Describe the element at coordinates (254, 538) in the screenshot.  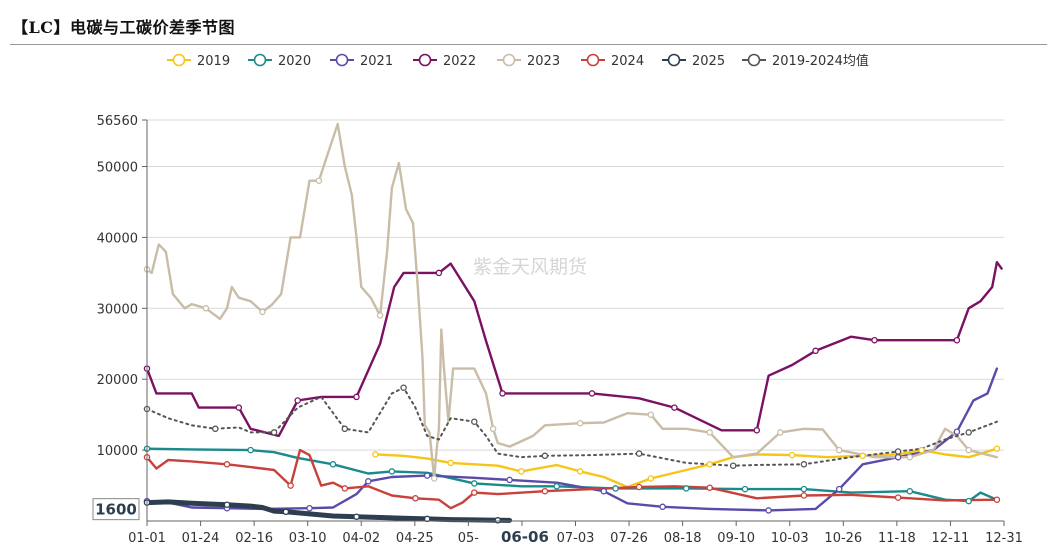
I see `x-tick-label: 02-16` at that location.